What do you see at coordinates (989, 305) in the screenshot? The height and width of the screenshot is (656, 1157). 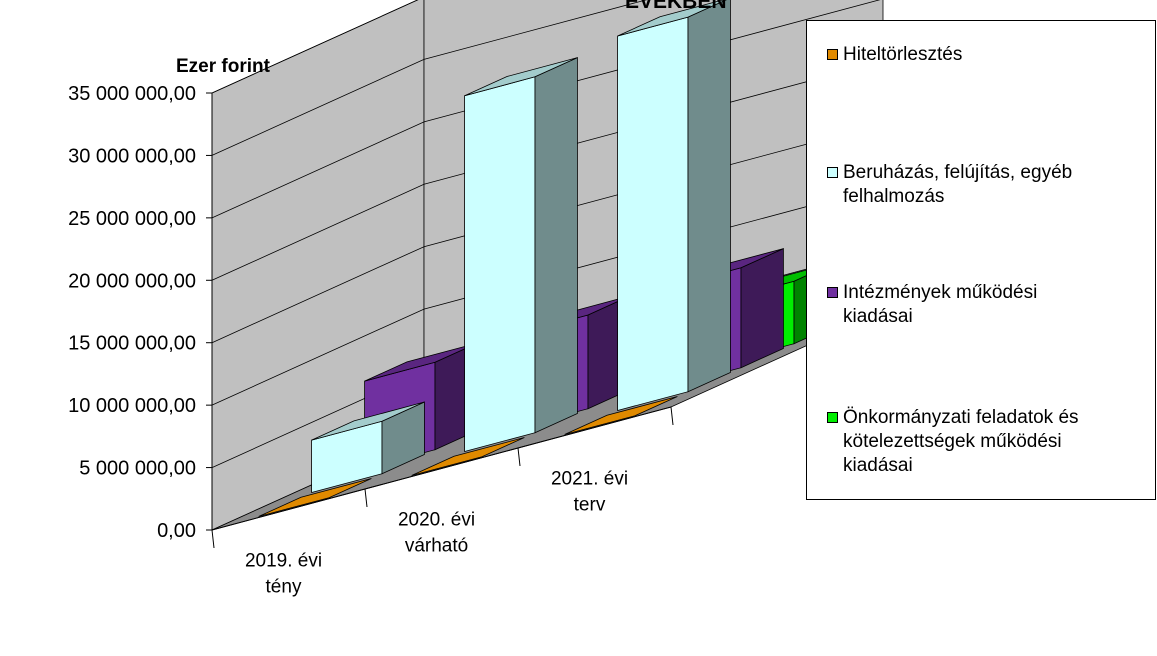 I see `legend-item: Intézmények működési kiadásai` at bounding box center [989, 305].